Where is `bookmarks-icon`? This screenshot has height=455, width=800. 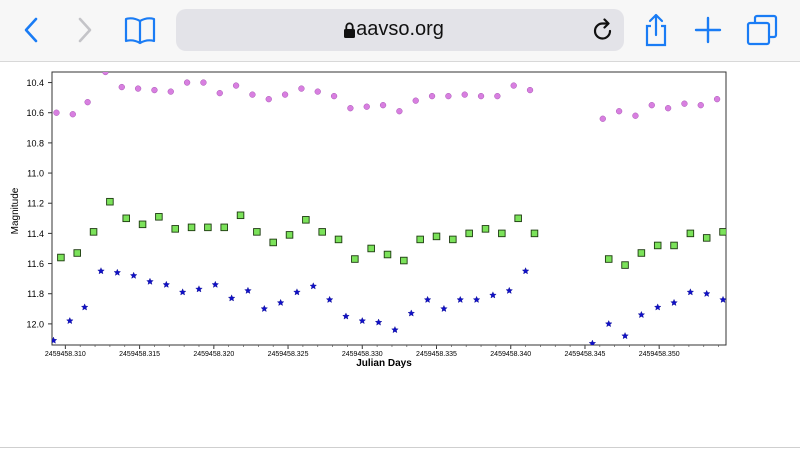 bookmarks-icon is located at coordinates (140, 31).